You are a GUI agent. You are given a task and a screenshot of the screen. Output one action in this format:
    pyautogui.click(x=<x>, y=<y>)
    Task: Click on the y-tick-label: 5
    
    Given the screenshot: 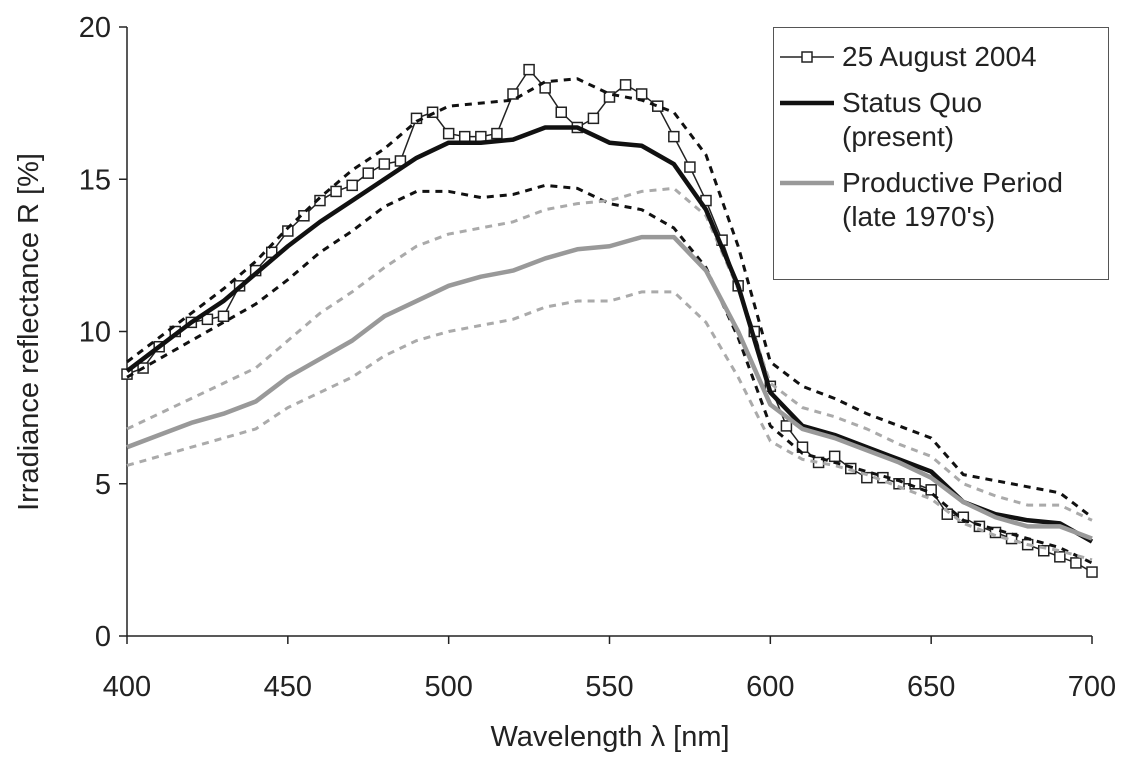 What is the action you would take?
    pyautogui.click(x=103, y=485)
    